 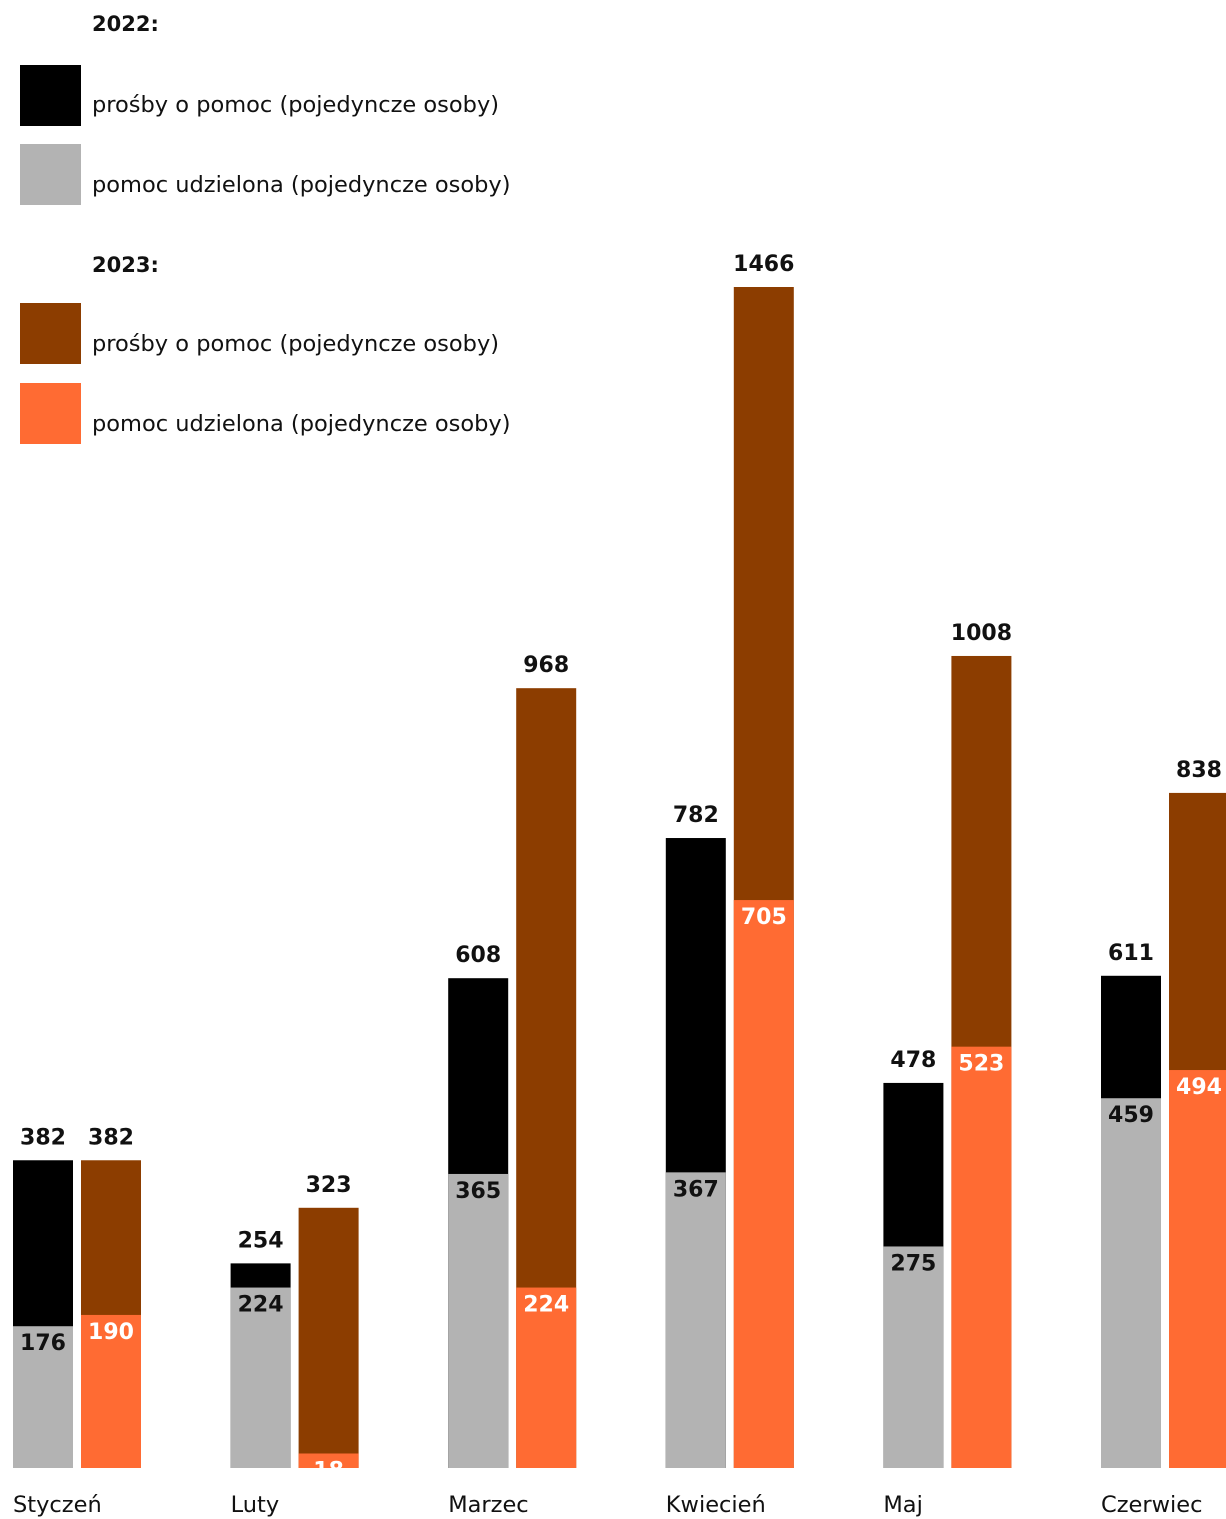 What do you see at coordinates (981, 633) in the screenshot?
I see `label-requests-2023-month-5: 1008` at bounding box center [981, 633].